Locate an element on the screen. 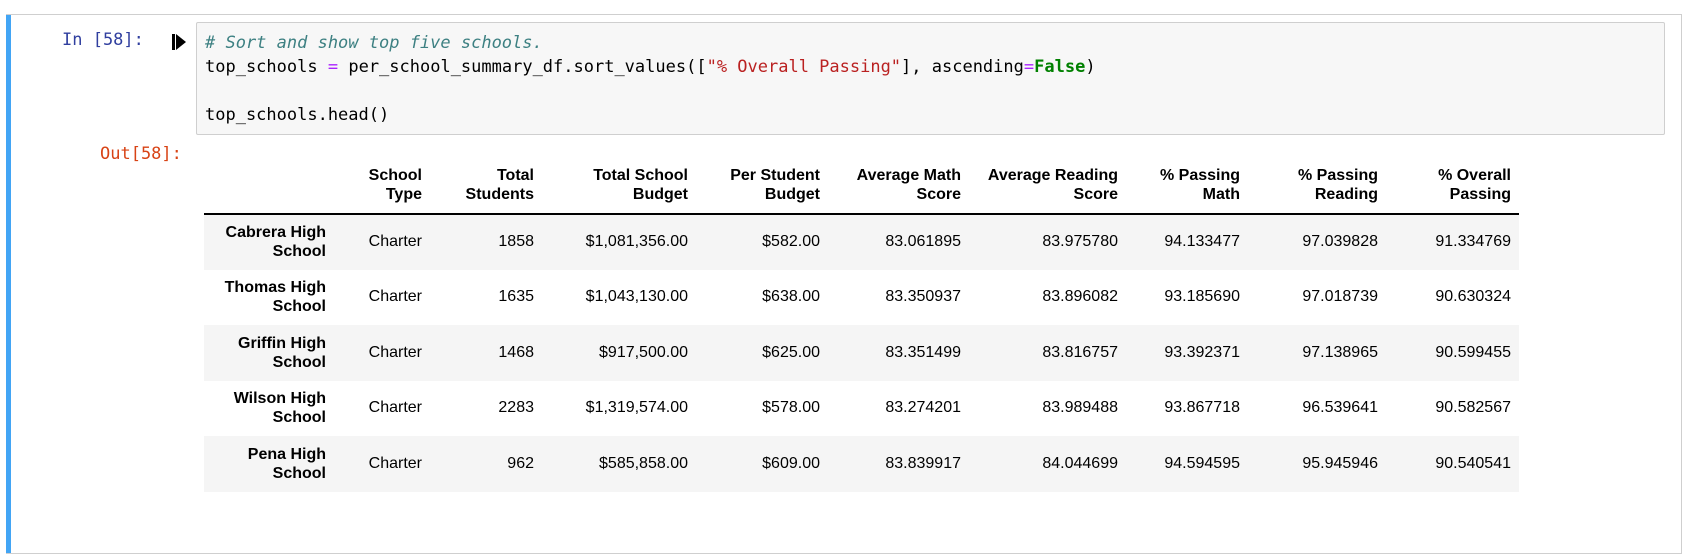  table-cell: 97.018739 is located at coordinates (1340, 297).